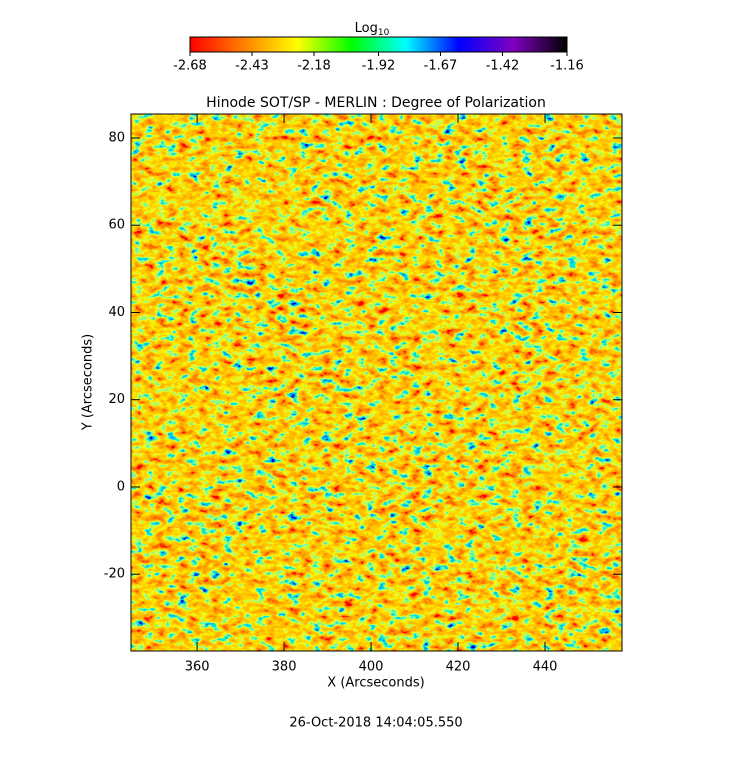  Describe the element at coordinates (116, 137) in the screenshot. I see `y-tick-label: 80` at that location.